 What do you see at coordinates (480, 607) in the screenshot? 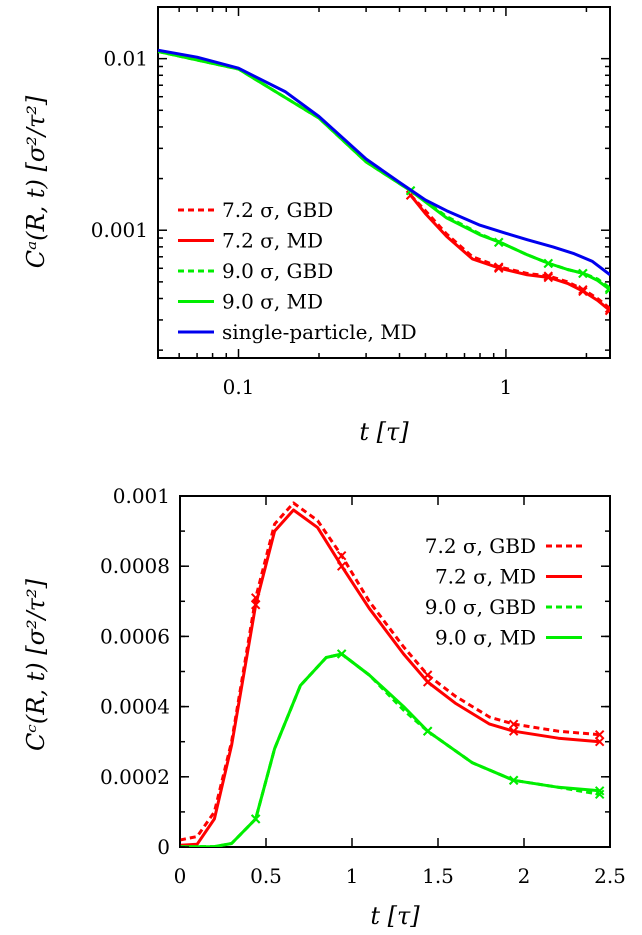
I see `bottom-legend-label-2: 9.0 σ, GBD` at bounding box center [480, 607].